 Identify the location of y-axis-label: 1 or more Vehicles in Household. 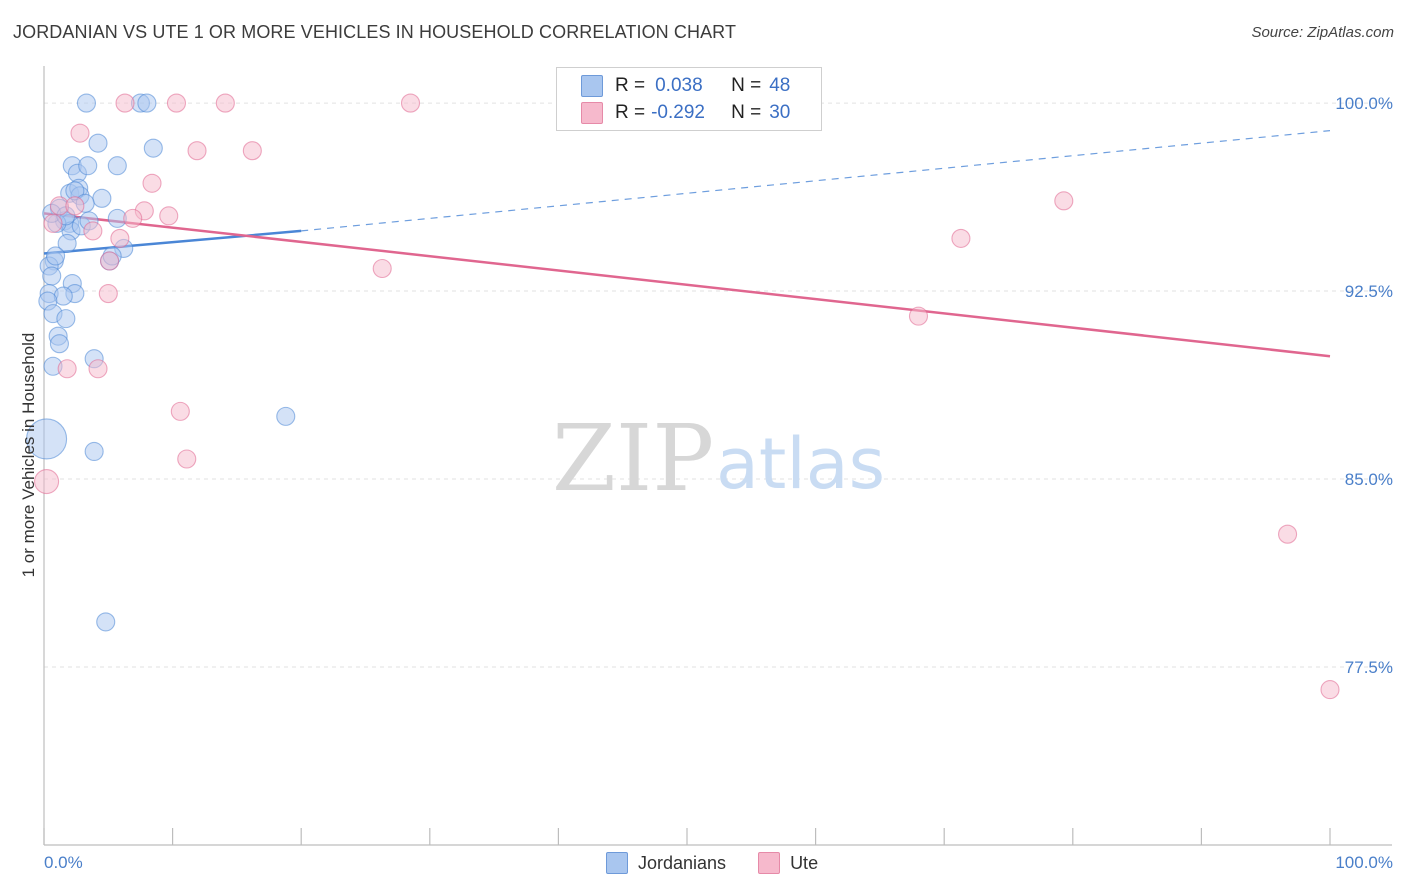
(28, 455).